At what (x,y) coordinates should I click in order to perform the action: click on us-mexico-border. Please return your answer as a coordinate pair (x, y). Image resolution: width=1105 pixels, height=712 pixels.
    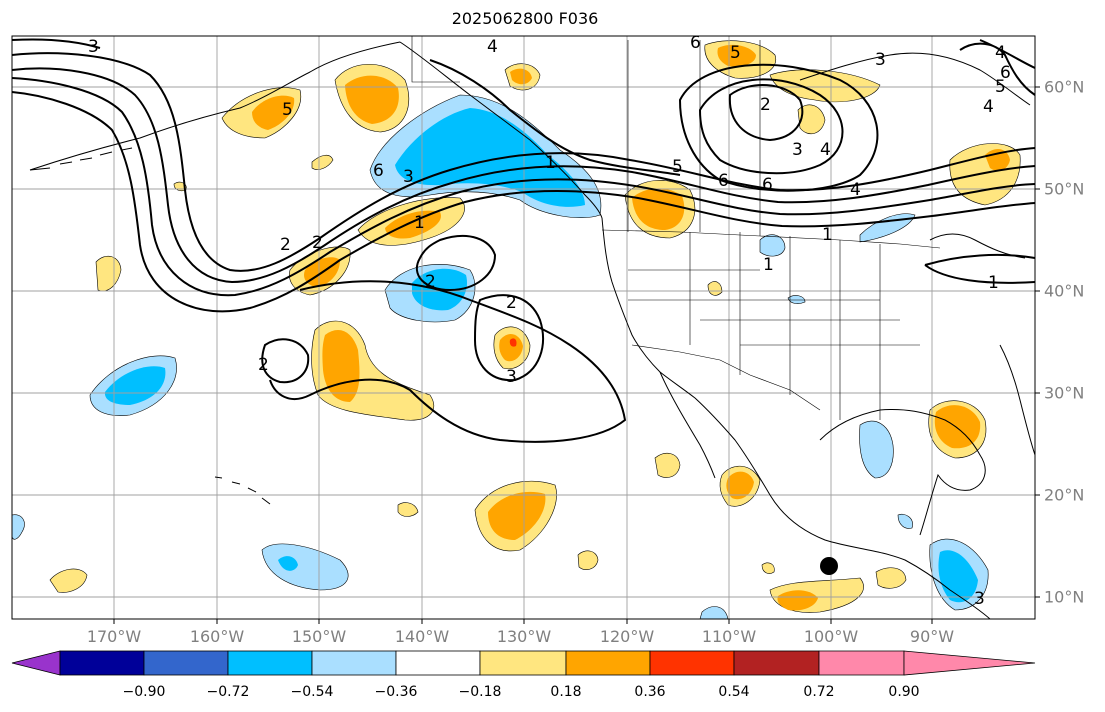
    Looking at the image, I should click on (726, 377).